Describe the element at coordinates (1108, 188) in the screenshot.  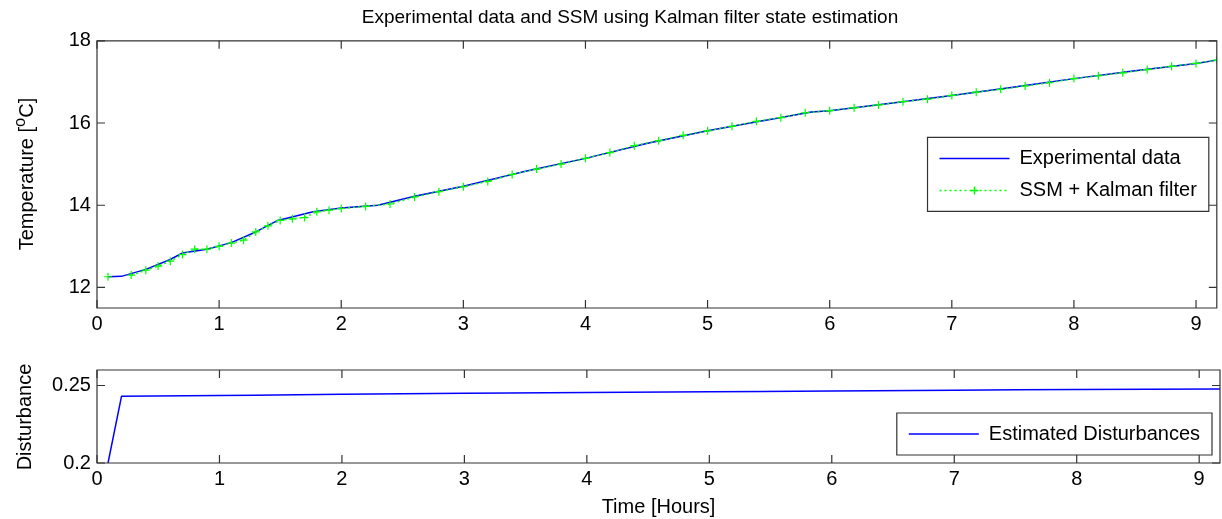
I see `legend-label: SSM + Kalman filter` at that location.